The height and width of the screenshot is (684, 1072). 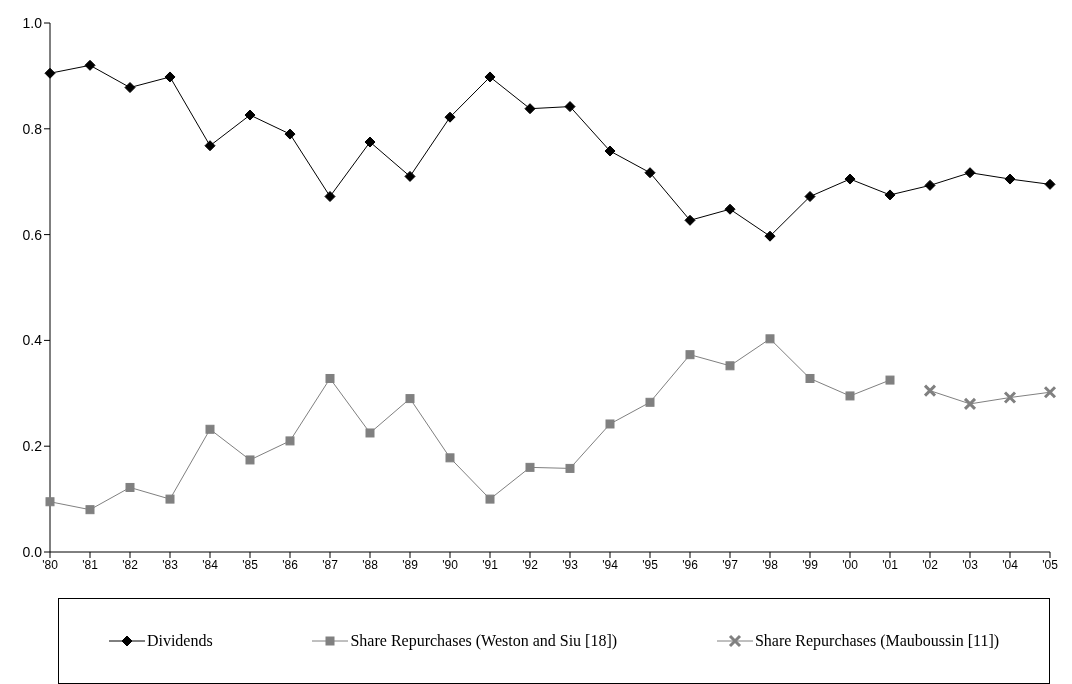 I want to click on x-tick-label: '85, so click(x=250, y=564).